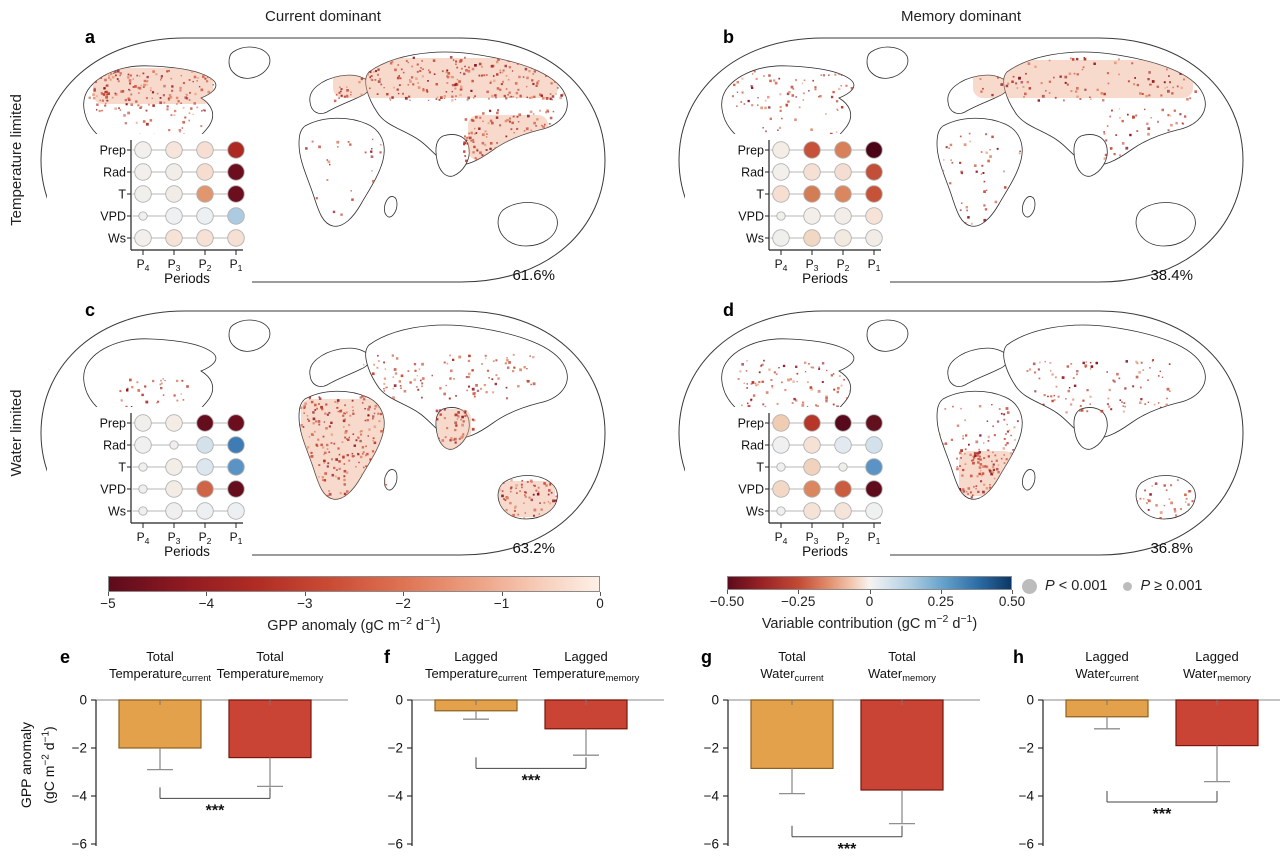 The height and width of the screenshot is (861, 1280). What do you see at coordinates (792, 674) in the screenshot?
I see `svg-text: Watercurrent` at bounding box center [792, 674].